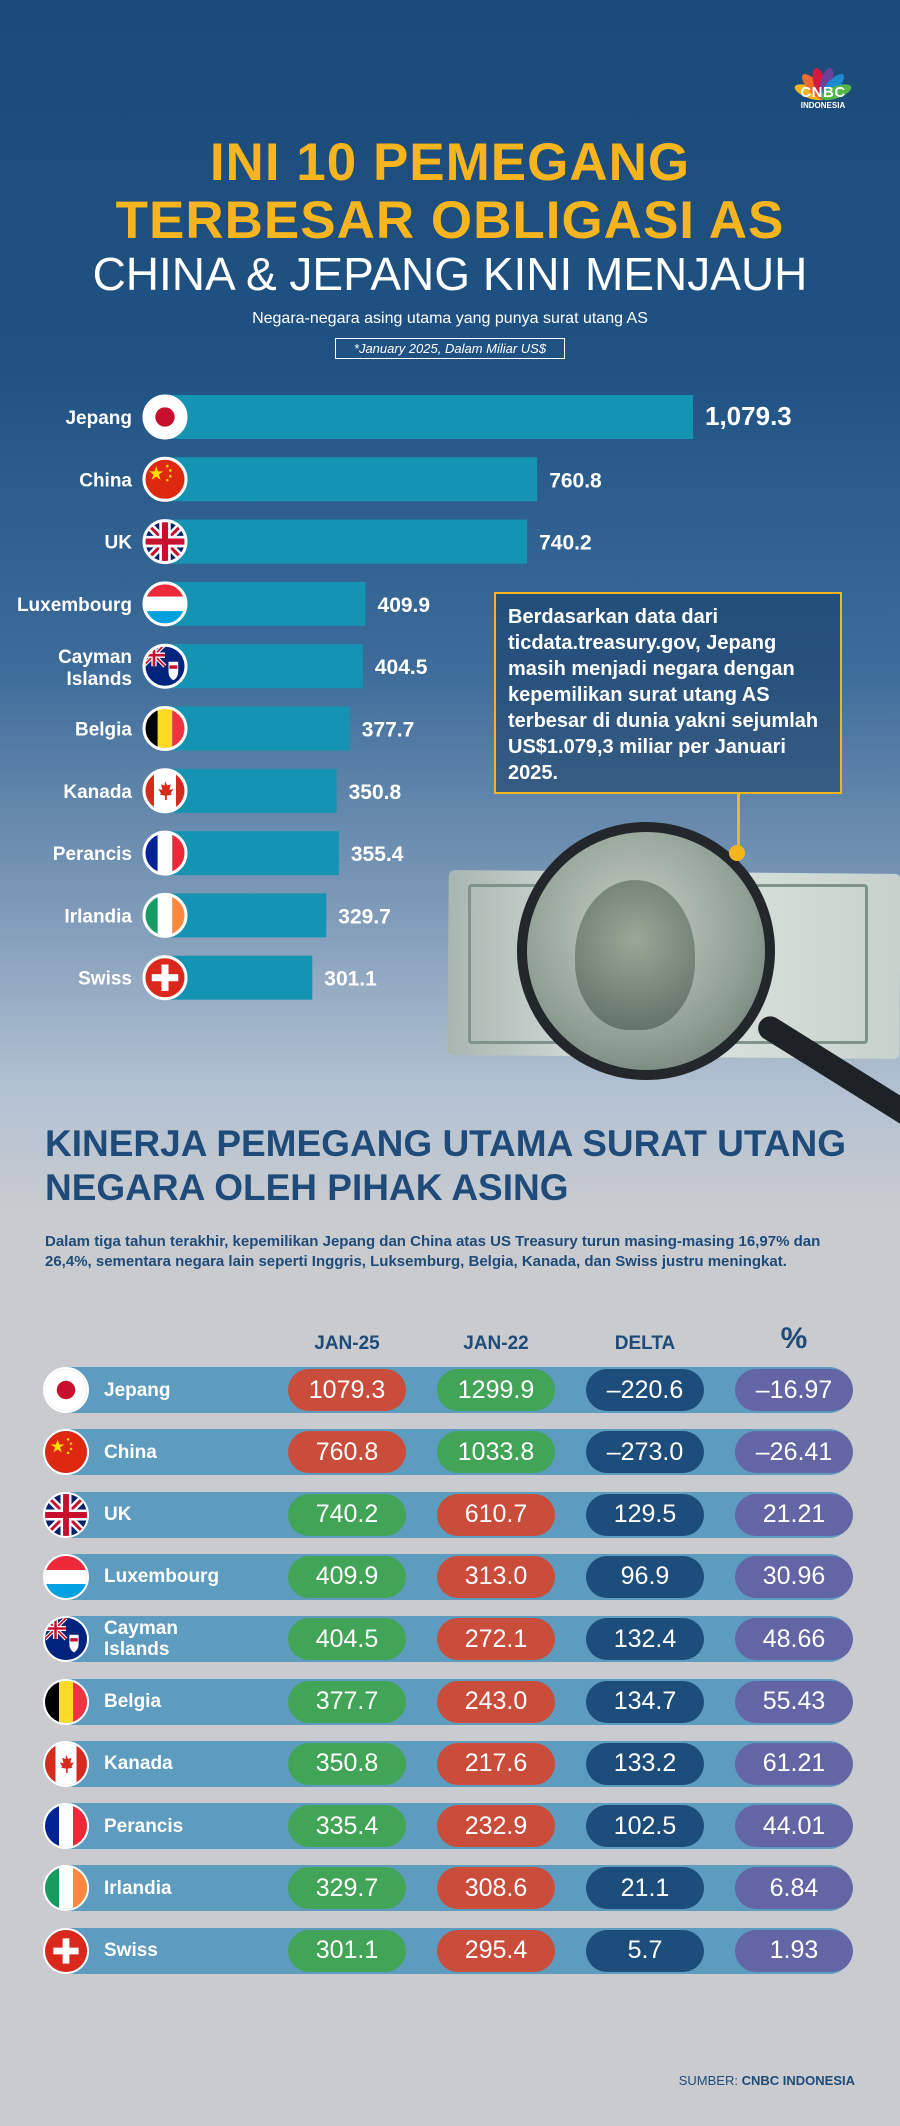 The height and width of the screenshot is (2126, 900). I want to click on delta-value: –273.0, so click(645, 1452).